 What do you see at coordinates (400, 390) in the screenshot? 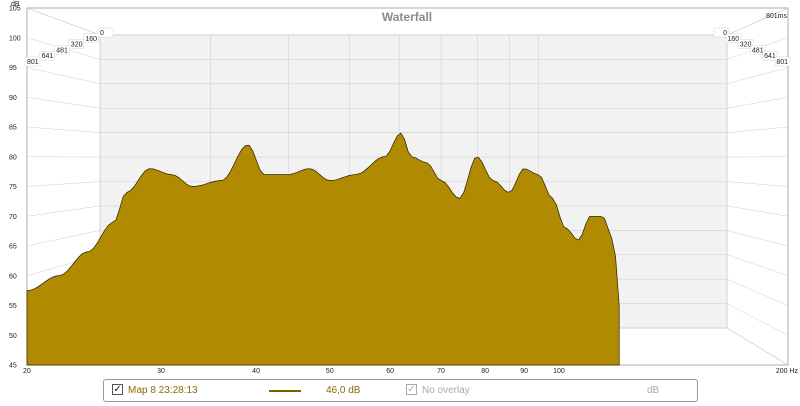
I see `legend-bar: ✓ Мар 8 23:28:13 46,0 dB ✓ No overlay dB` at bounding box center [400, 390].